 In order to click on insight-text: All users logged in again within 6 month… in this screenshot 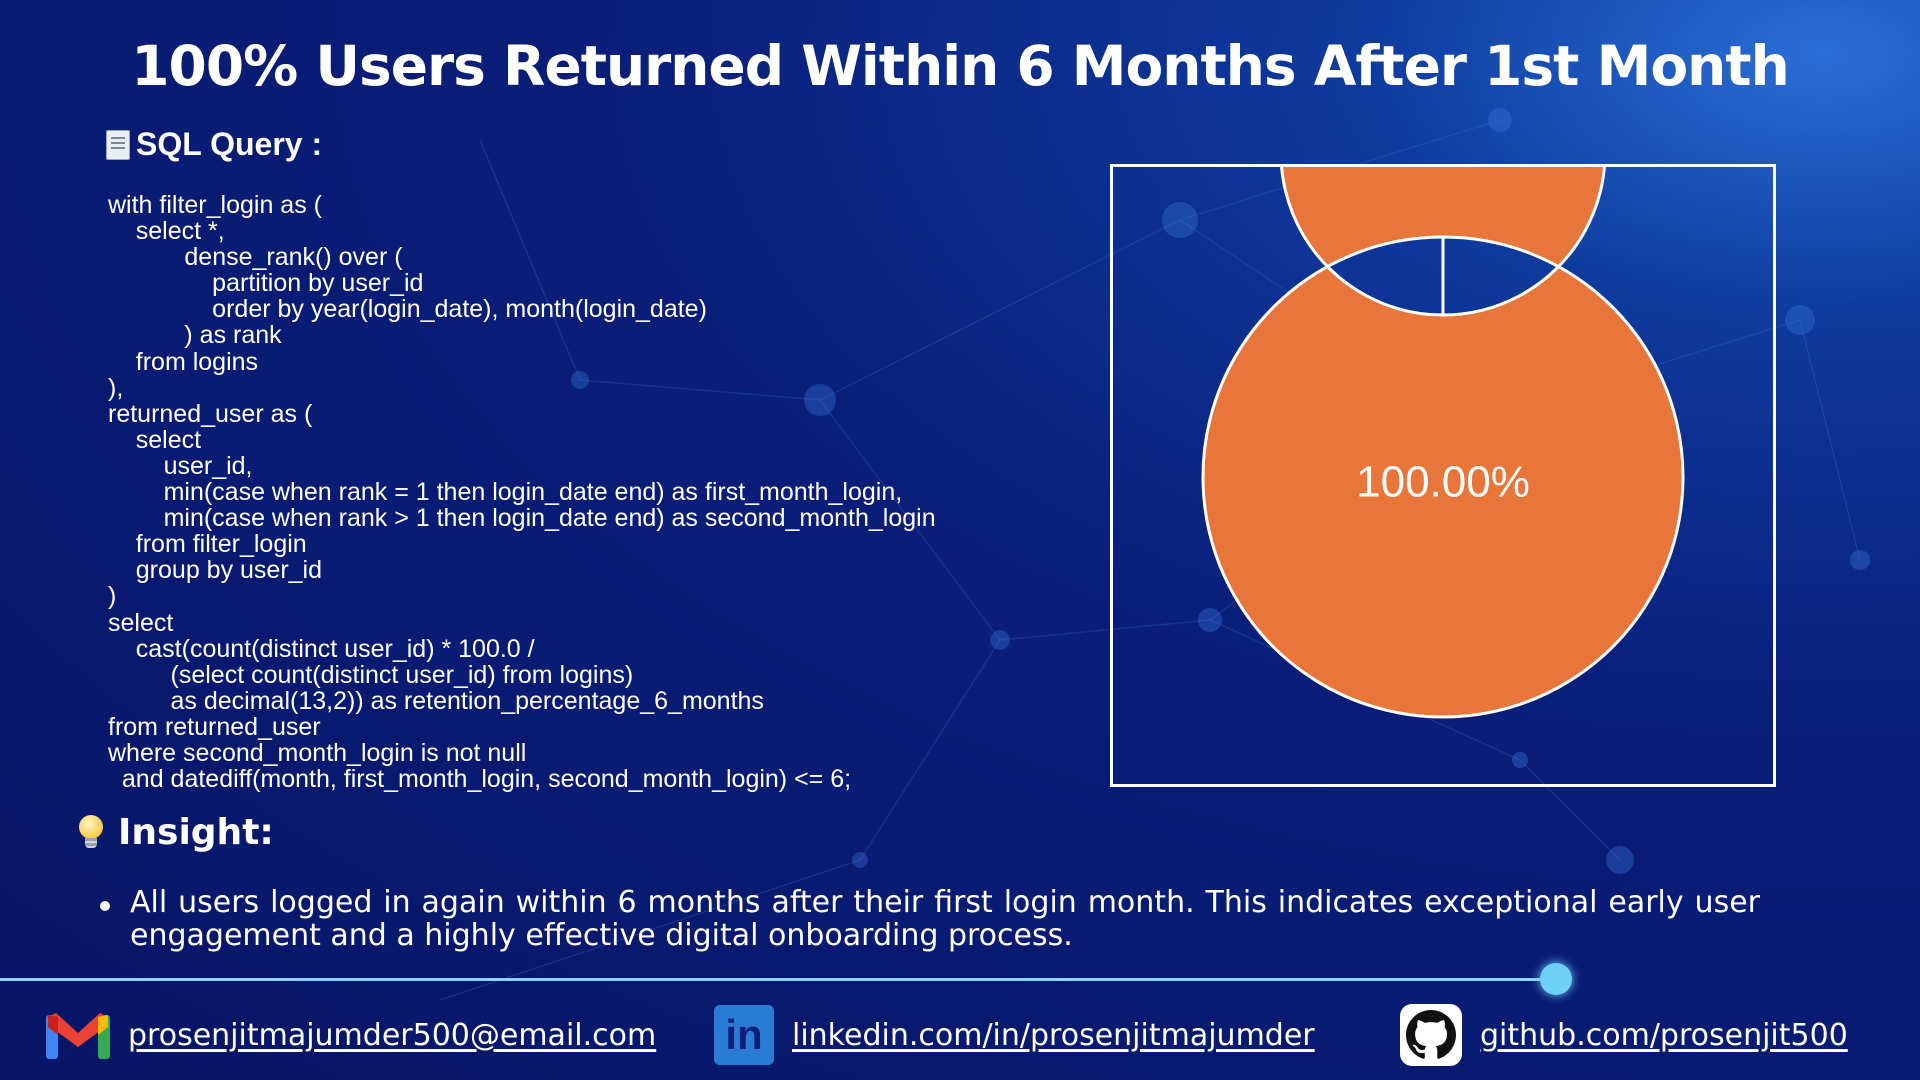, I will do `click(945, 919)`.